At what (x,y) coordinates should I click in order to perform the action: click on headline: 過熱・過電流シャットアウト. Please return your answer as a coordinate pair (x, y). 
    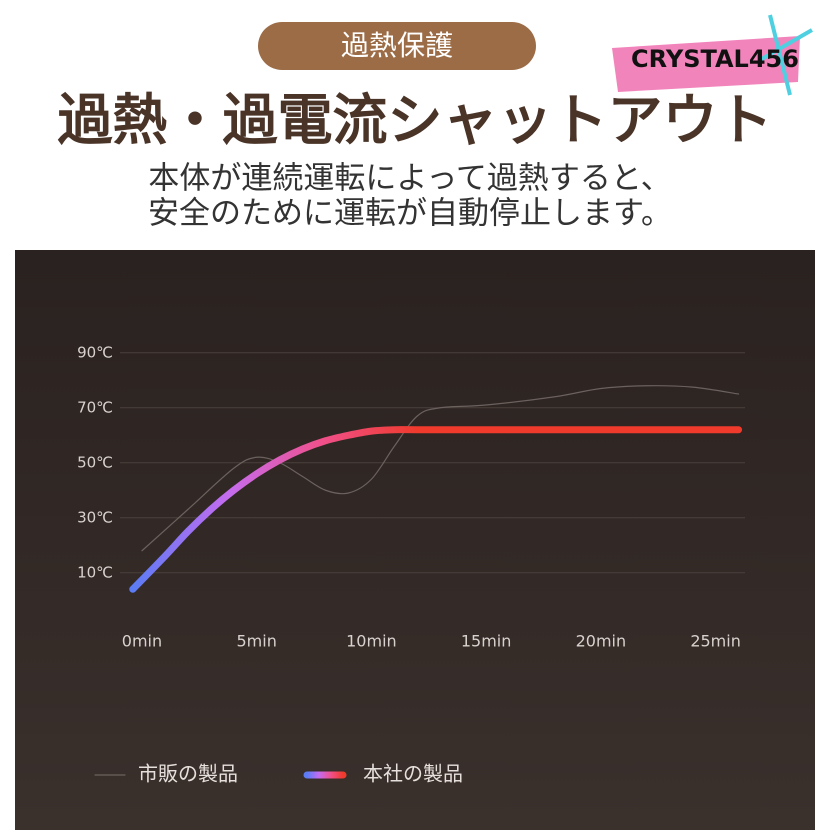
    Looking at the image, I should click on (414, 120).